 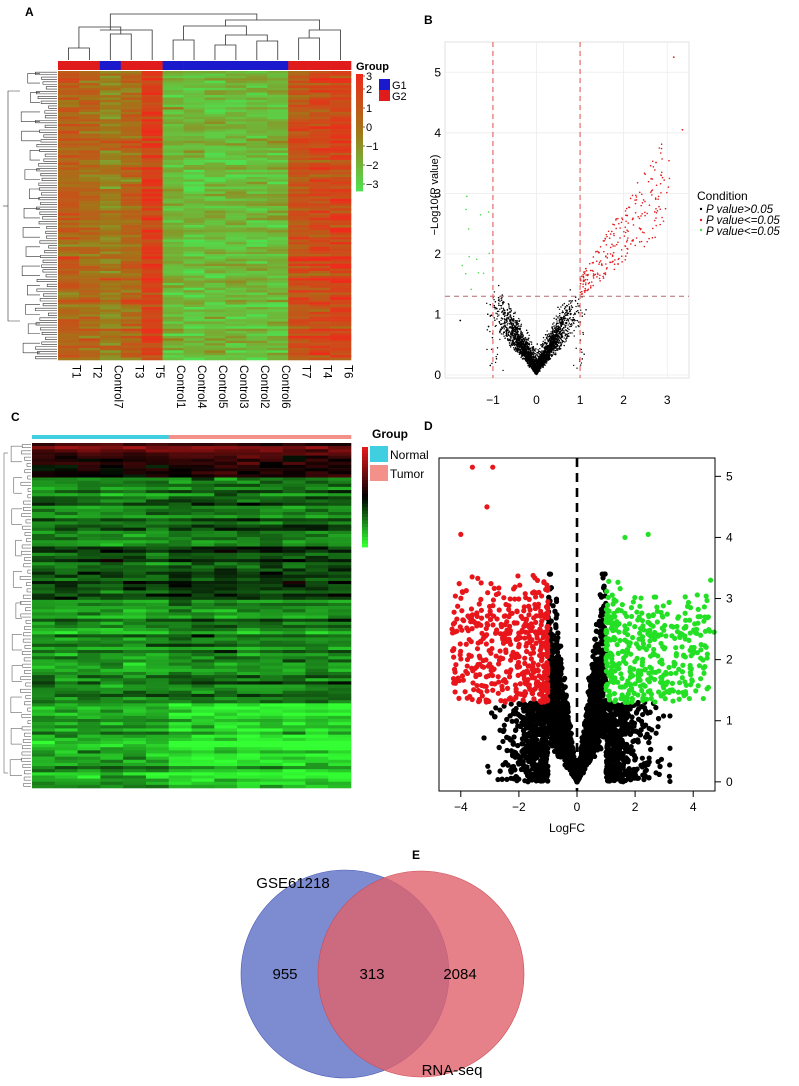 I want to click on group-bar-segment, so click(x=194, y=65).